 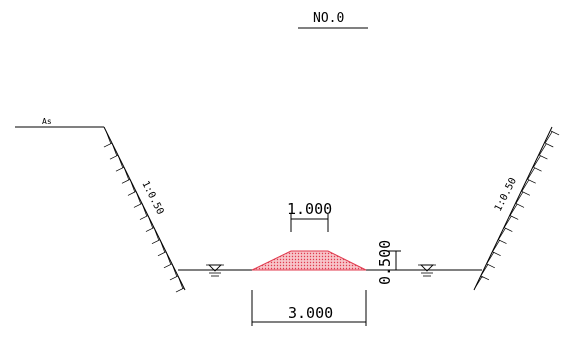 What do you see at coordinates (47, 121) in the screenshot?
I see `left-surface-label: As` at bounding box center [47, 121].